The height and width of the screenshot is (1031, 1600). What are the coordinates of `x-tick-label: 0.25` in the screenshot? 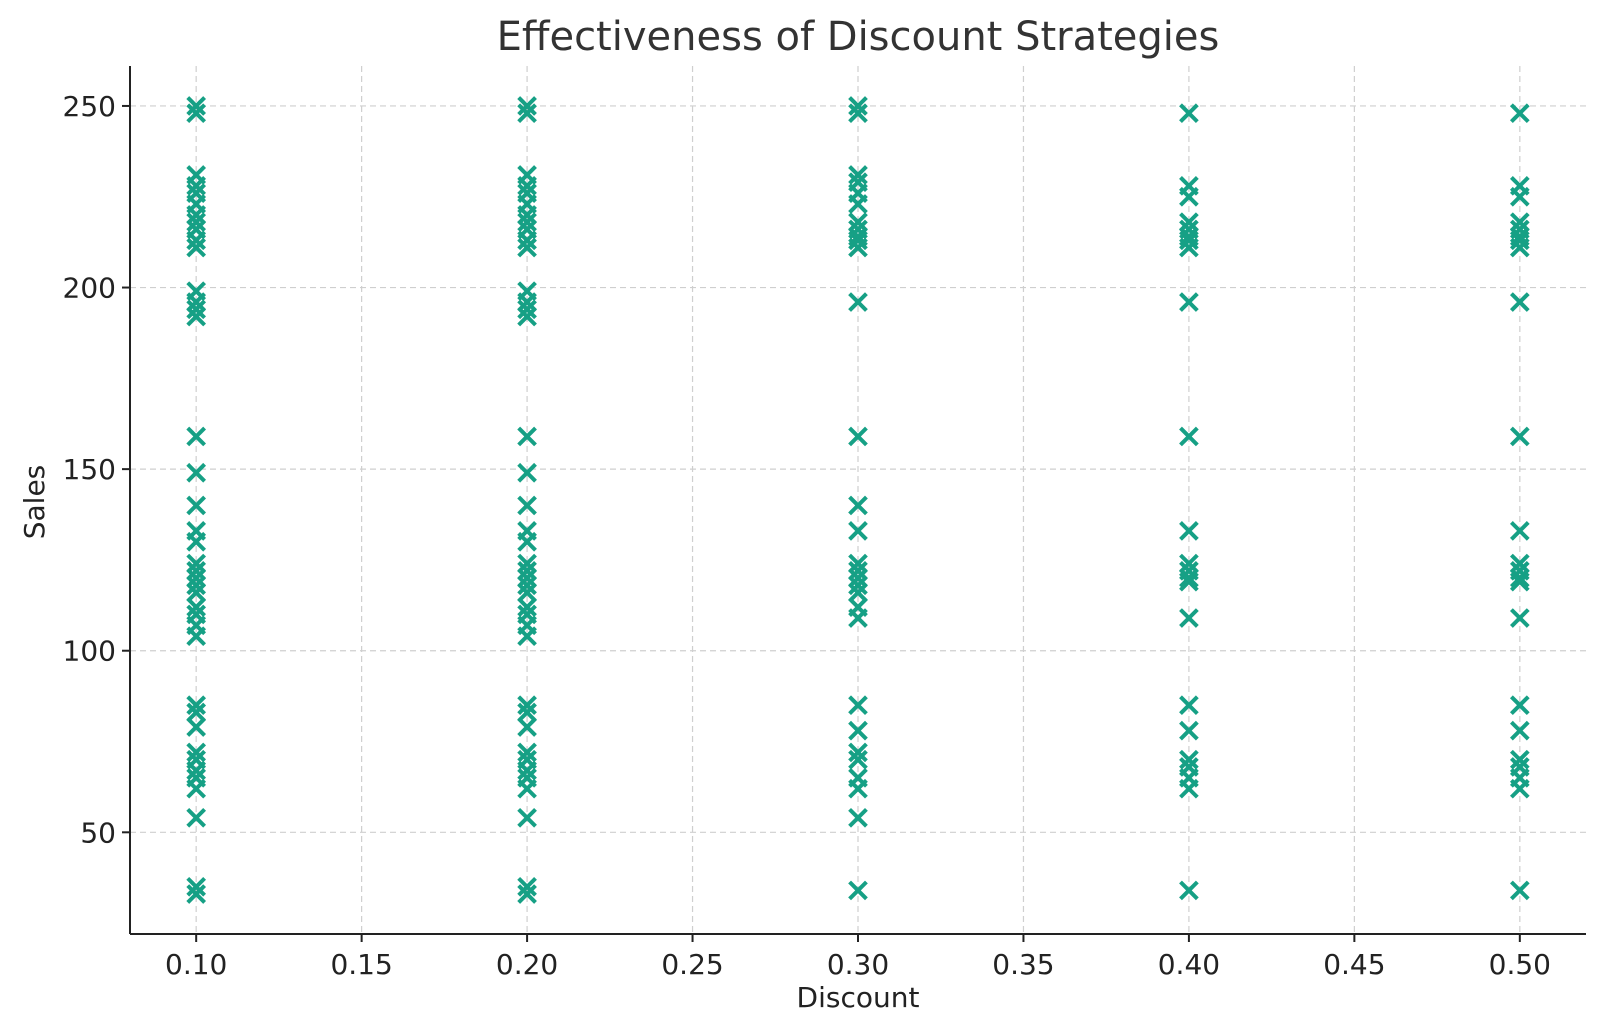 It's located at (692, 964).